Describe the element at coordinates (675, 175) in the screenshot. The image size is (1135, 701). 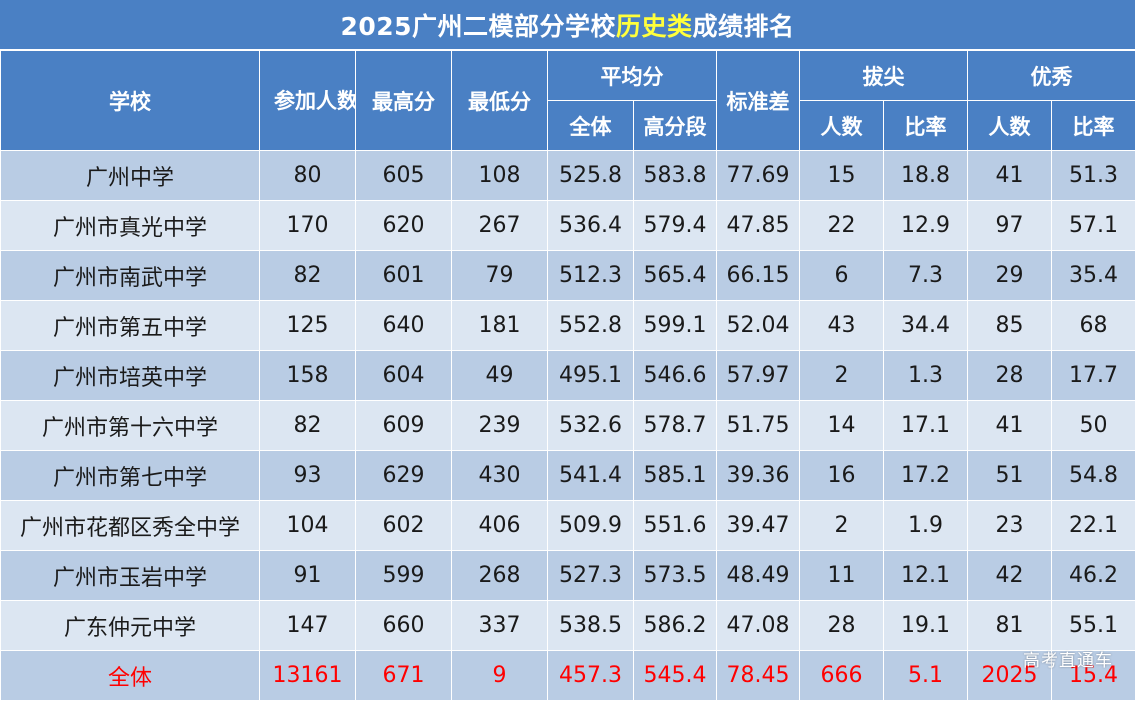
I see `cell-avg-high: 583.8` at that location.